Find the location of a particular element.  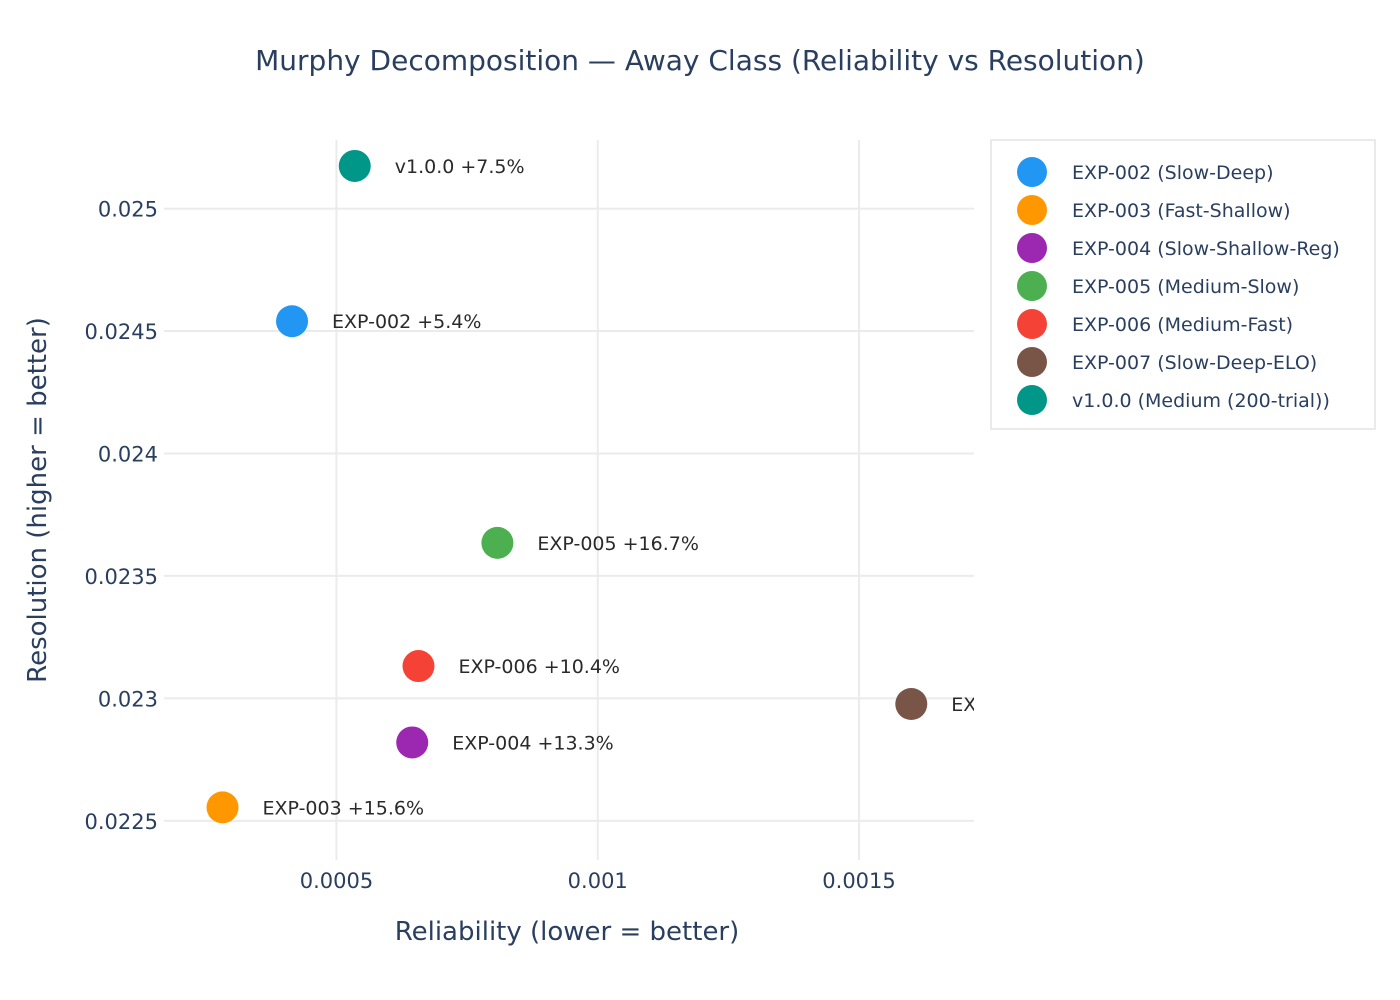

y-tick-label: 0.0245 is located at coordinates (121, 332).